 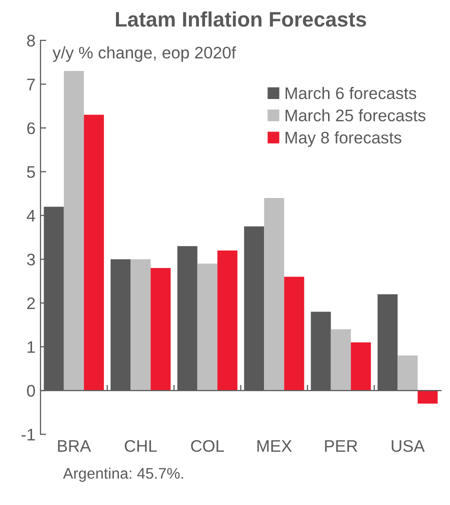 I want to click on y-tick-label: 8, so click(x=31, y=40).